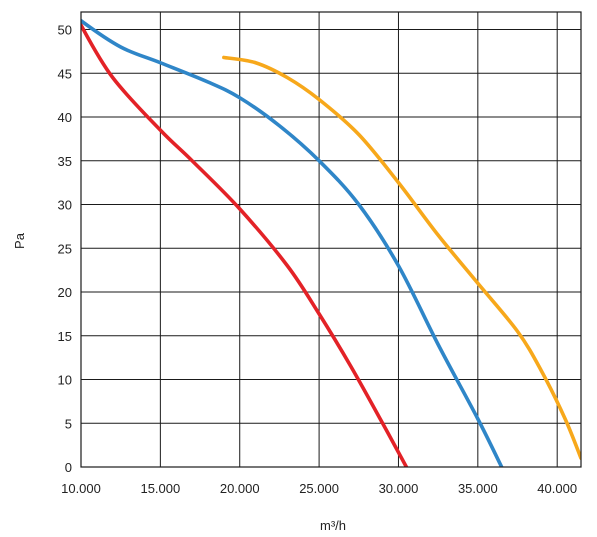 The height and width of the screenshot is (537, 597). I want to click on y-tick-label: 20, so click(65, 292).